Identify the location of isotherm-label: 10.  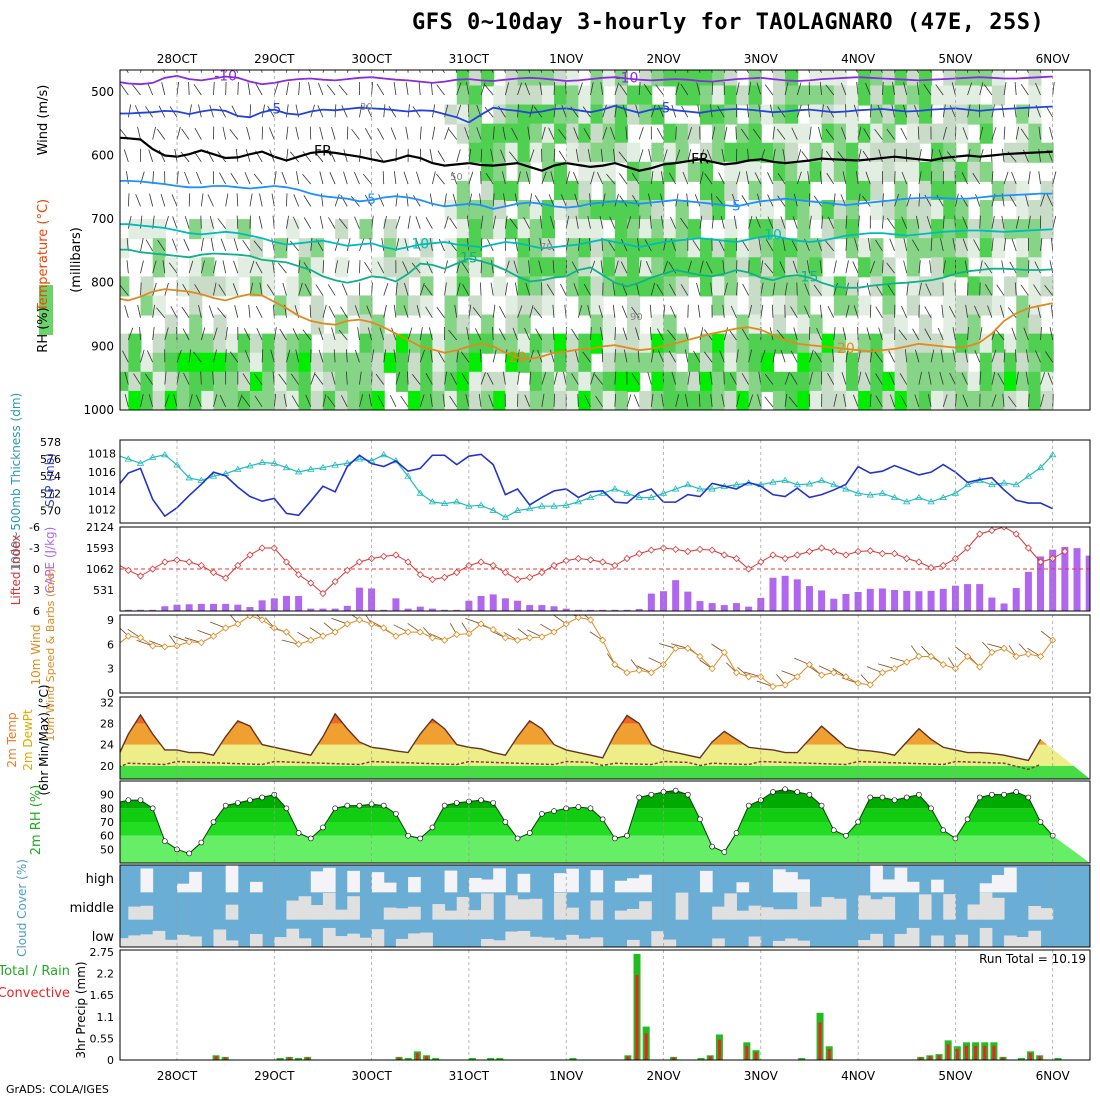
(420, 245).